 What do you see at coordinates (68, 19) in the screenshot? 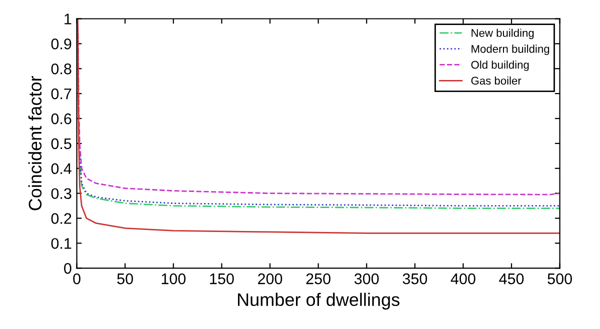
I see `y-tick-label: 1` at bounding box center [68, 19].